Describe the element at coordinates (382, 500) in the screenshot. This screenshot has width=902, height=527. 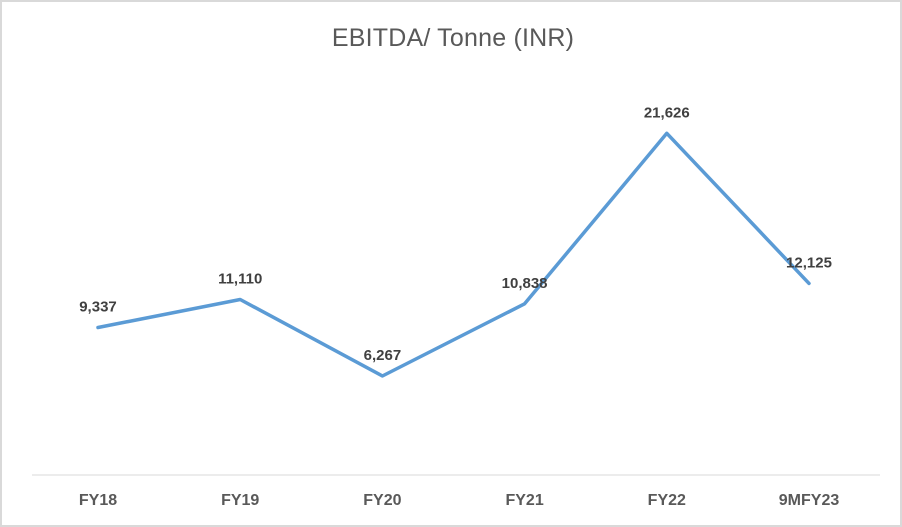
I see `x-tick-label-FY20: FY20` at that location.